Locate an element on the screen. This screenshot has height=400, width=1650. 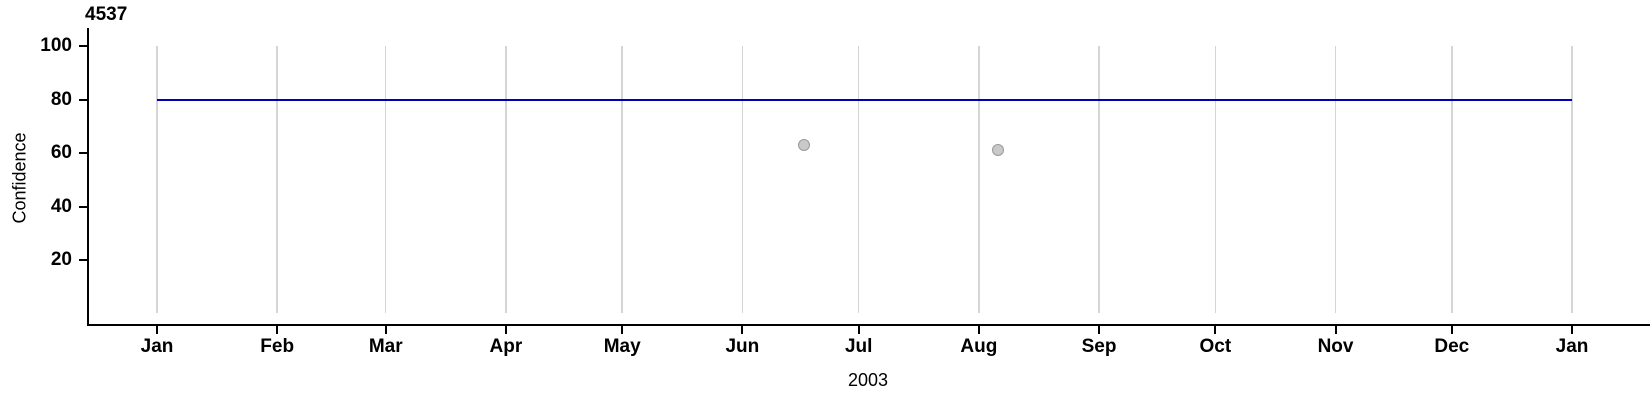
threshold-line is located at coordinates (864, 99).